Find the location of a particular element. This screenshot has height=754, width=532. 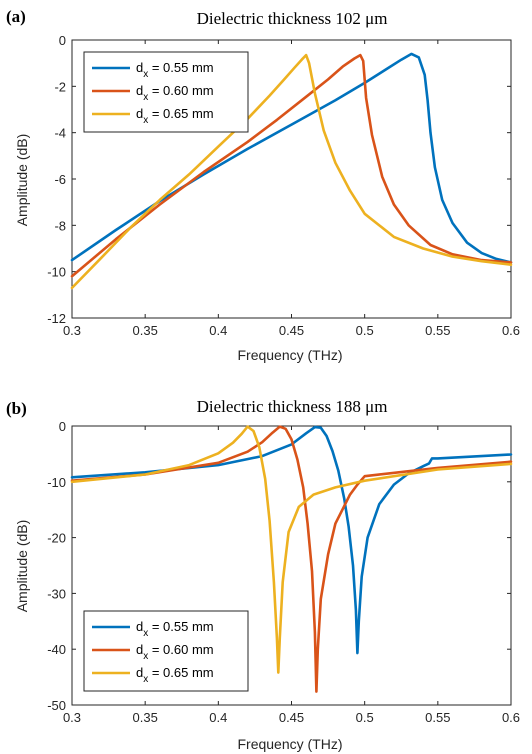

panel-a-x-tick-label: 0.45 is located at coordinates (291, 330).